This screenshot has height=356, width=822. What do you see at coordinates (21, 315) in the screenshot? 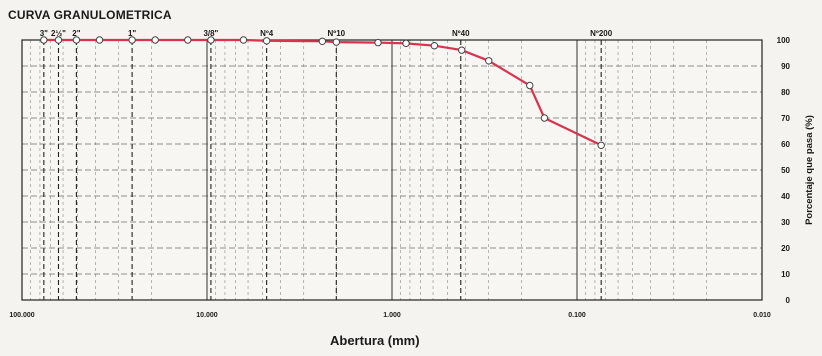
I see `x-tick-label: 100.000` at bounding box center [21, 315].